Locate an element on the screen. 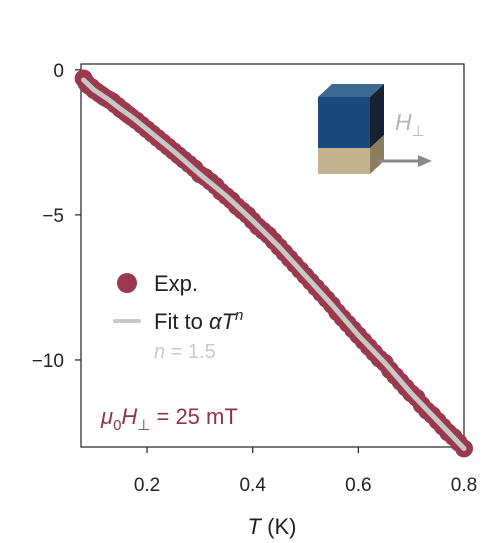 The width and height of the screenshot is (482, 543). x-tick-label: 0.4 is located at coordinates (252, 485).